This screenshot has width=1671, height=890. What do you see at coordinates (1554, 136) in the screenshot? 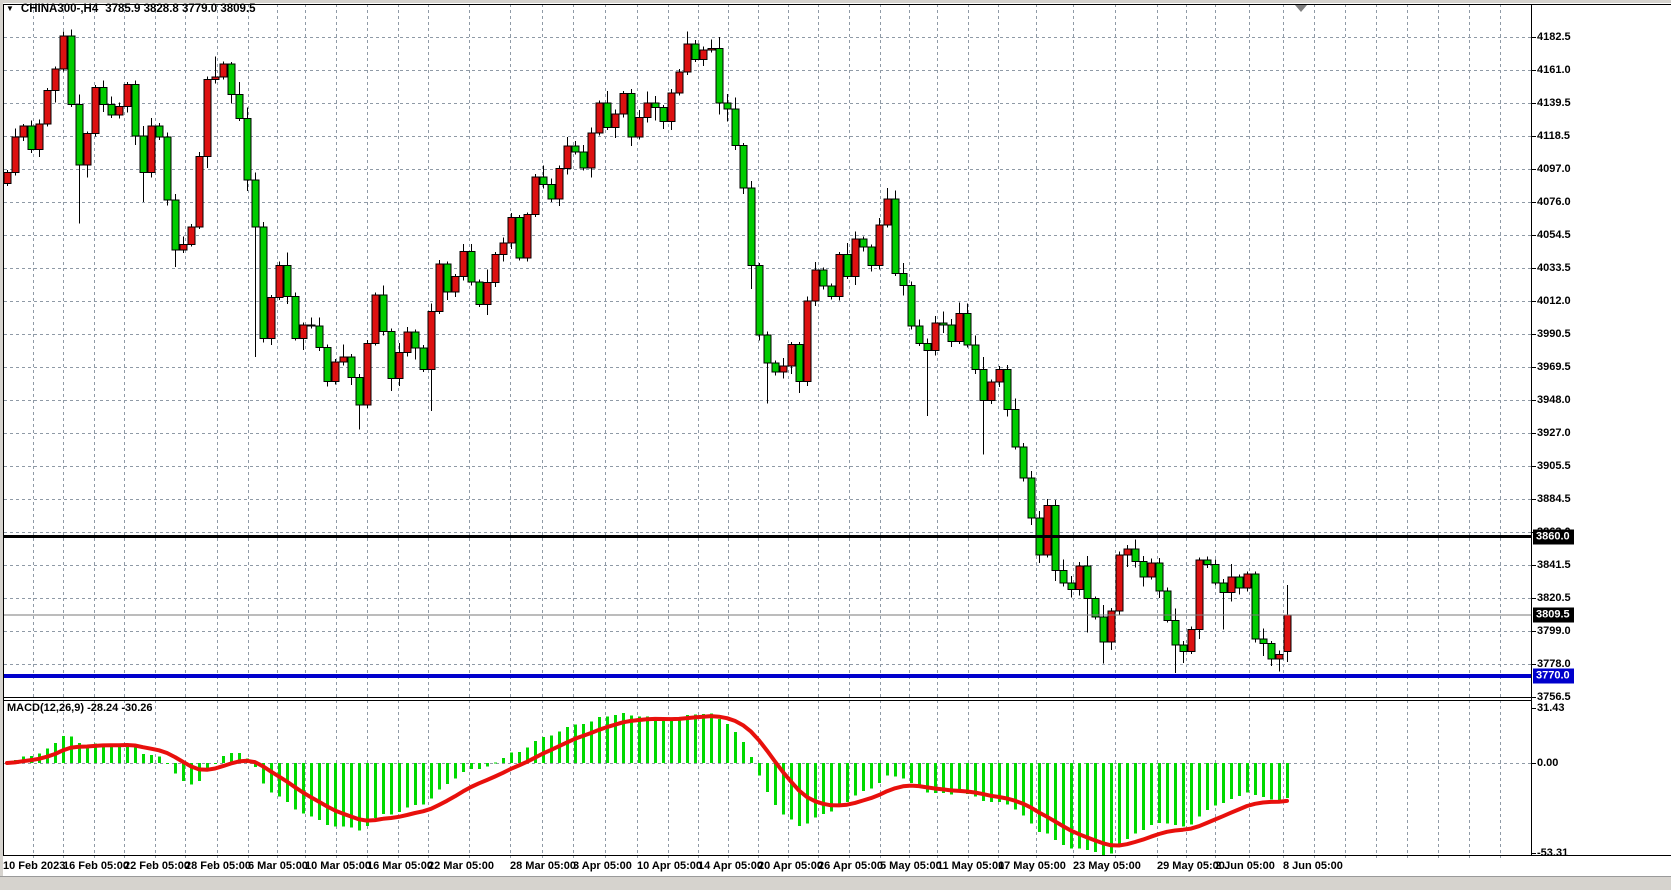
I see `price-axis-label: 4118.5` at bounding box center [1554, 136].